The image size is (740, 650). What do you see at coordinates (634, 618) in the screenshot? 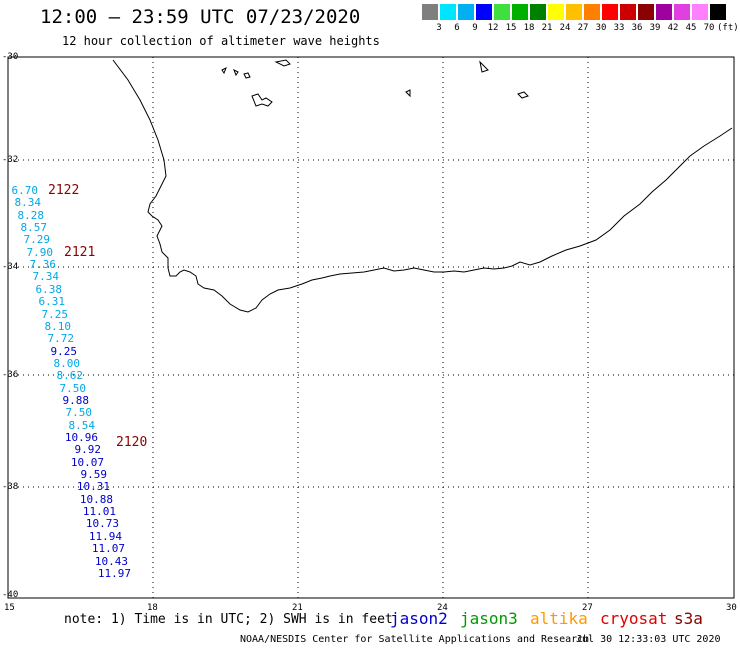
I see `satellite-label-cryosat: cryosat` at bounding box center [634, 618].